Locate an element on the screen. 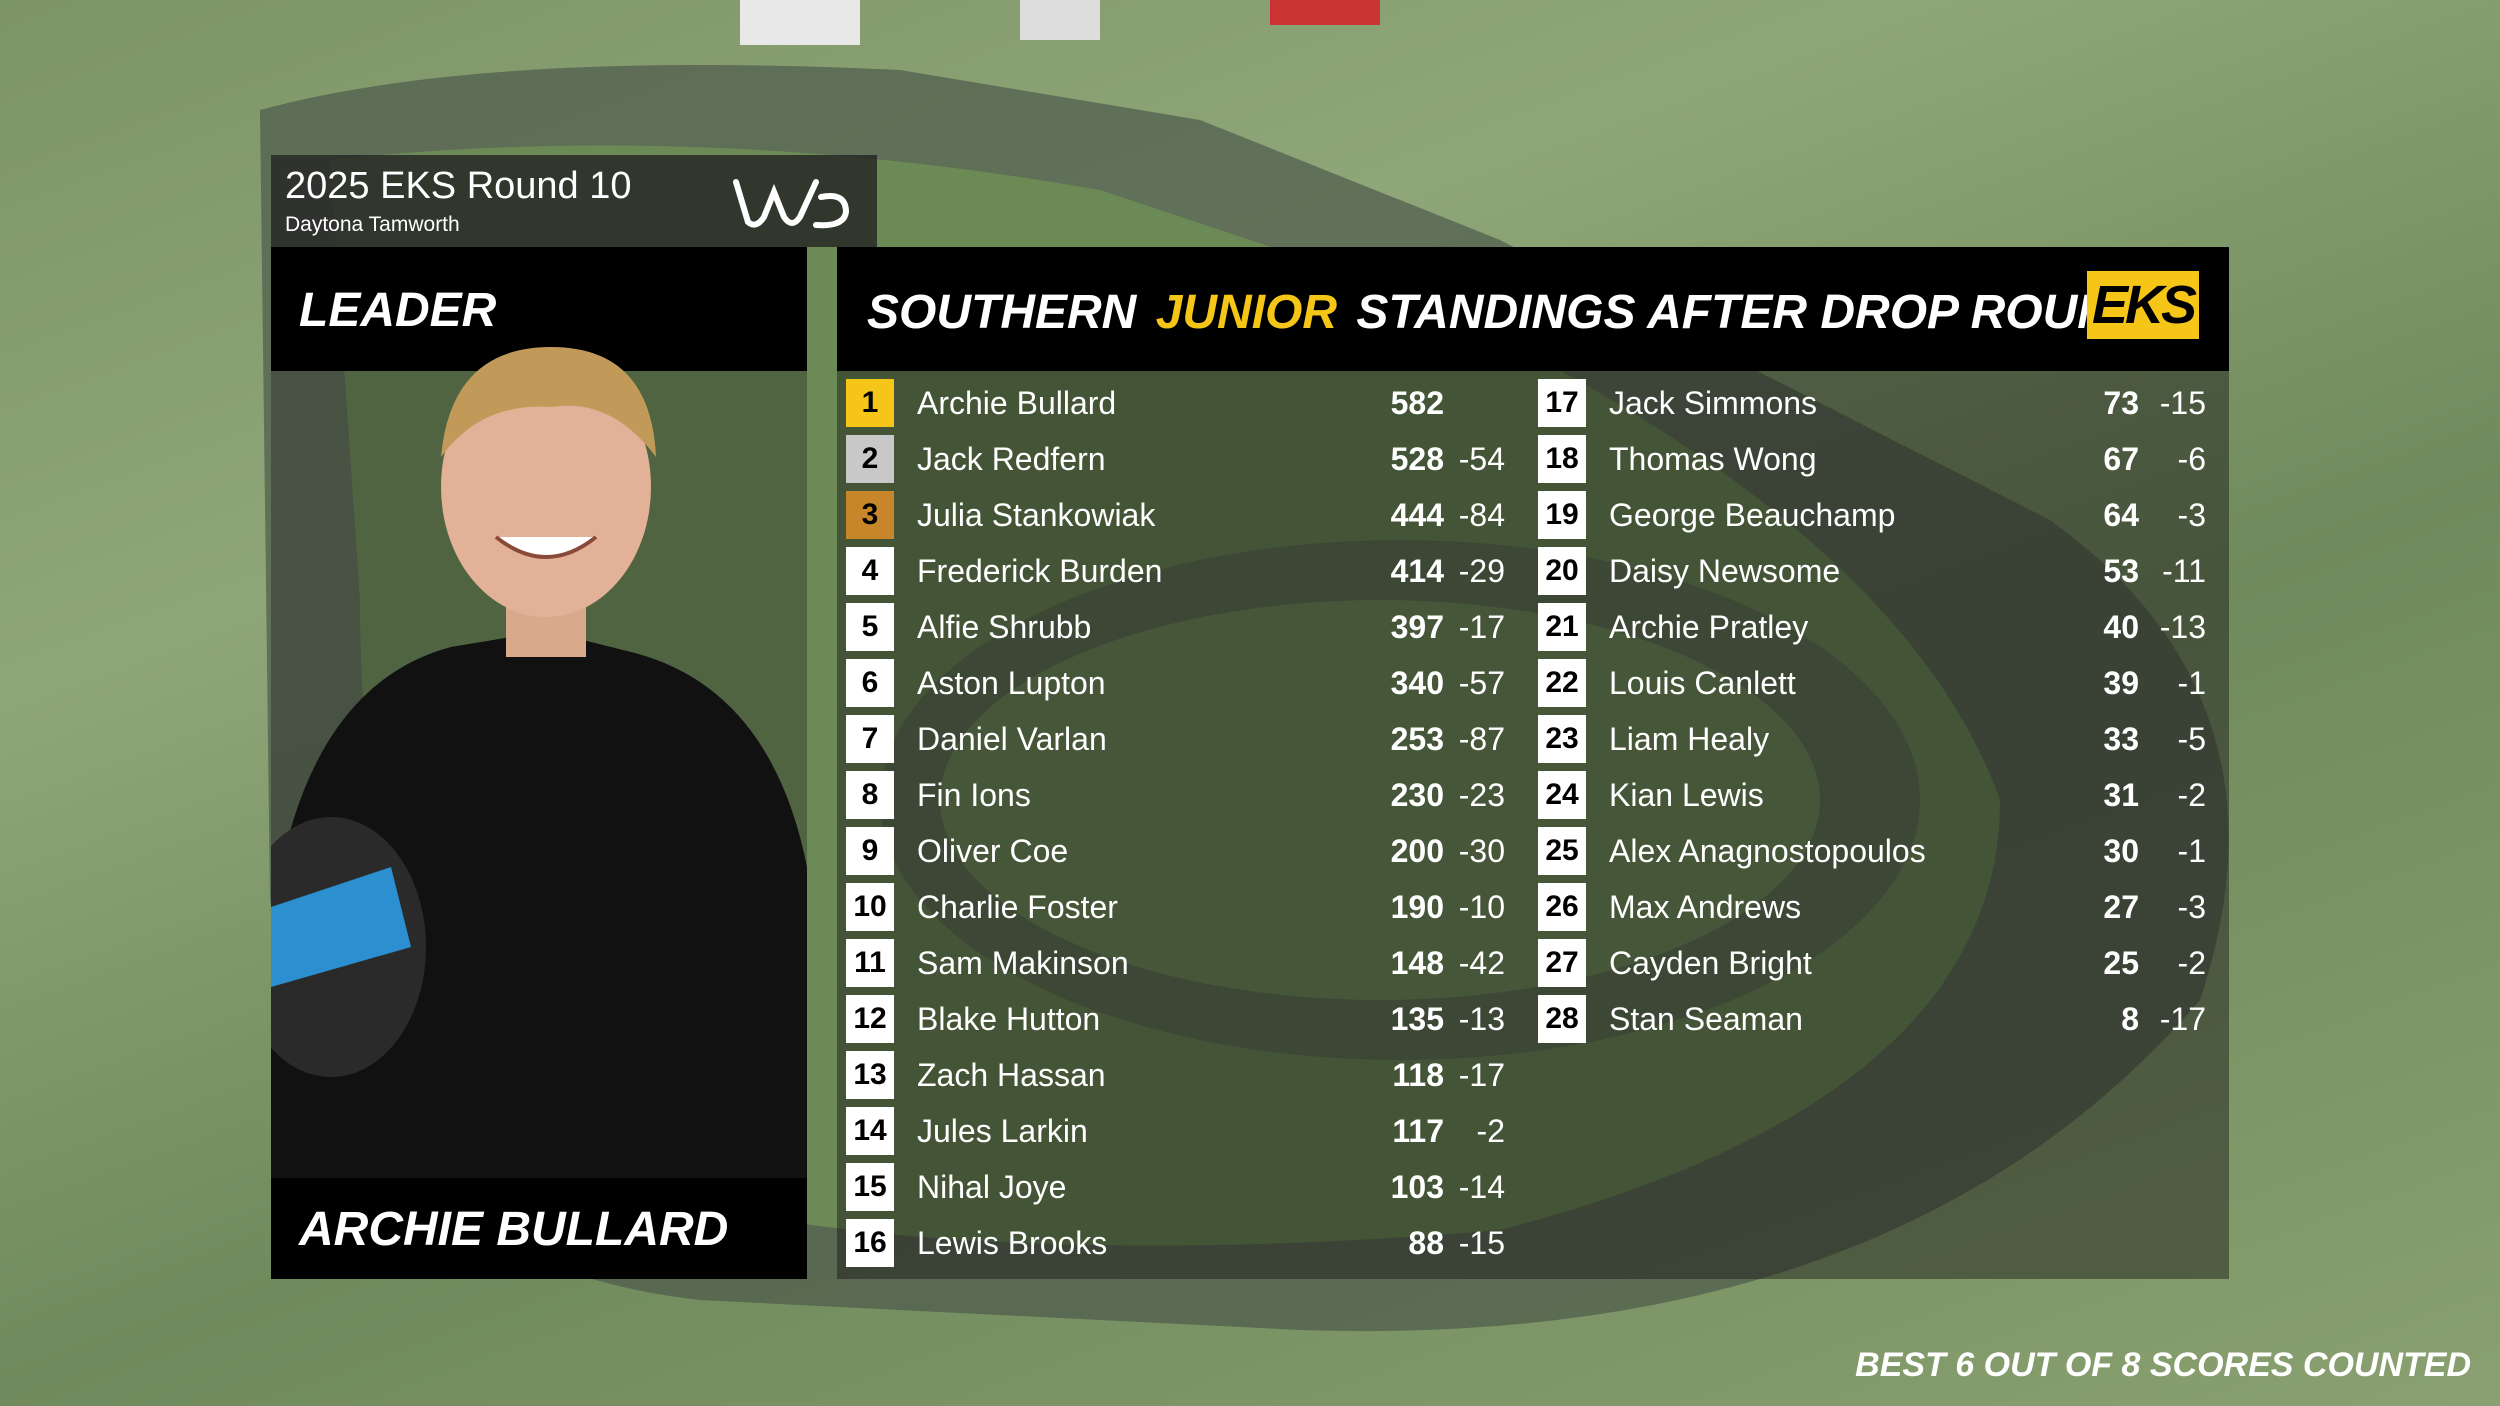 This screenshot has height=1406, width=2500. leader-name-band: ARCHIE BULLARD is located at coordinates (539, 1228).